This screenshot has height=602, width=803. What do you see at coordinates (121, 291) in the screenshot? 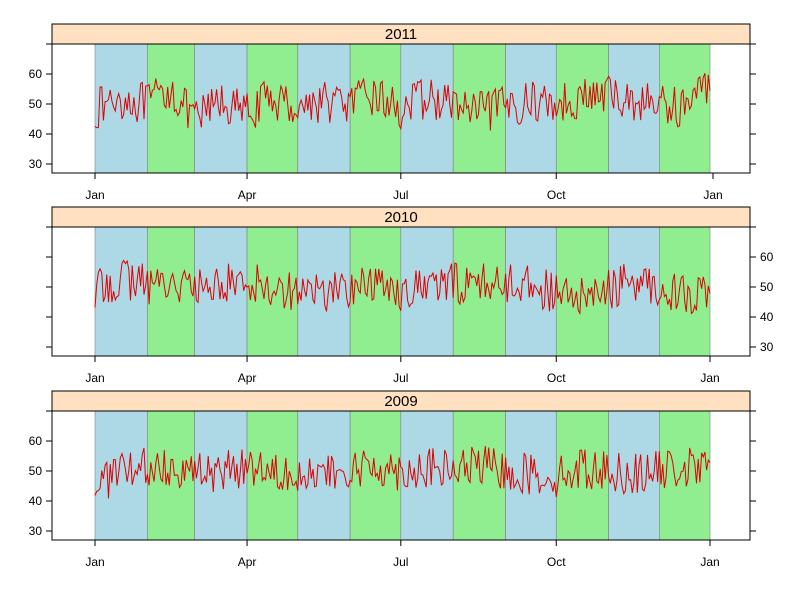
I see `band-Jan` at bounding box center [121, 291].